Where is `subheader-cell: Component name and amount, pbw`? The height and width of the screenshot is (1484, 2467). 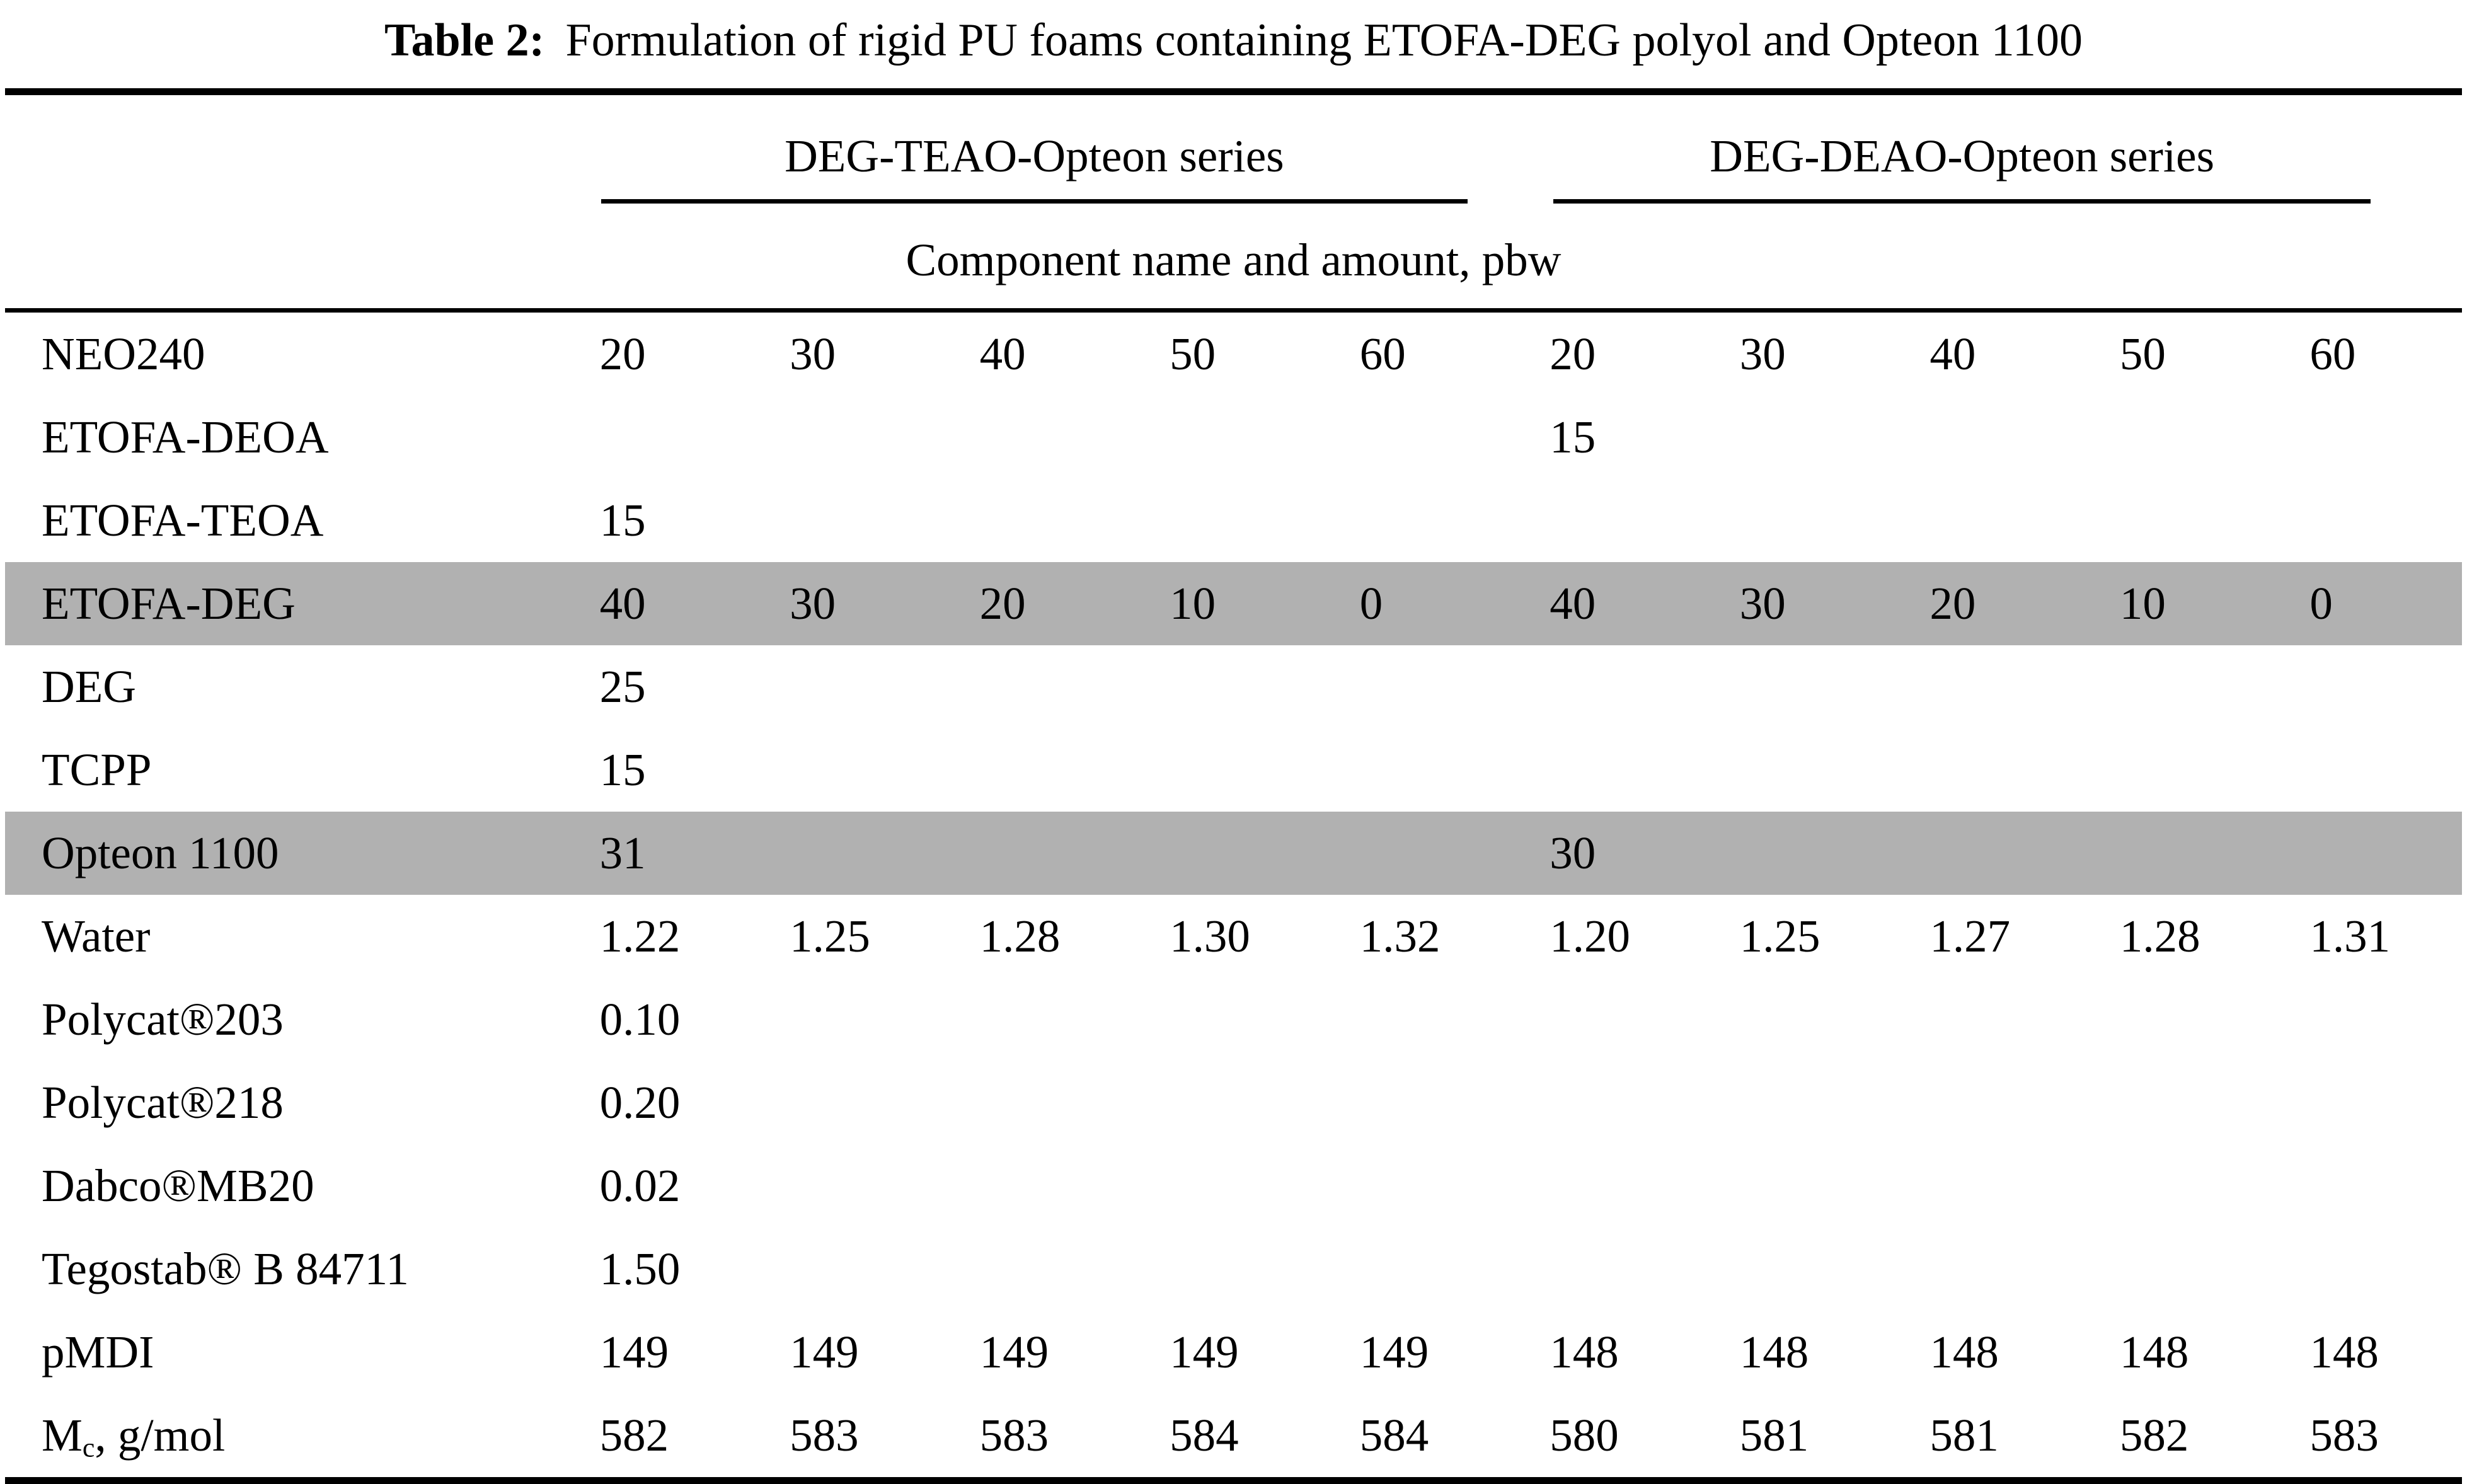 subheader-cell: Component name and amount, pbw is located at coordinates (1233, 258).